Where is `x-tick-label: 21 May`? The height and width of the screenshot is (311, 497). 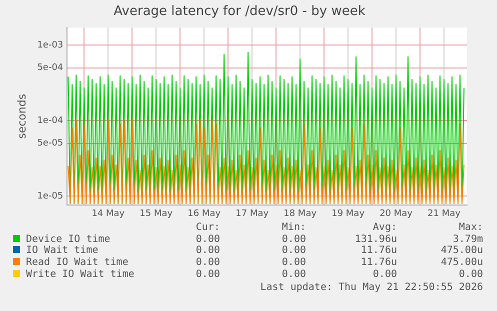 x-tick-label: 21 May is located at coordinates (445, 213).